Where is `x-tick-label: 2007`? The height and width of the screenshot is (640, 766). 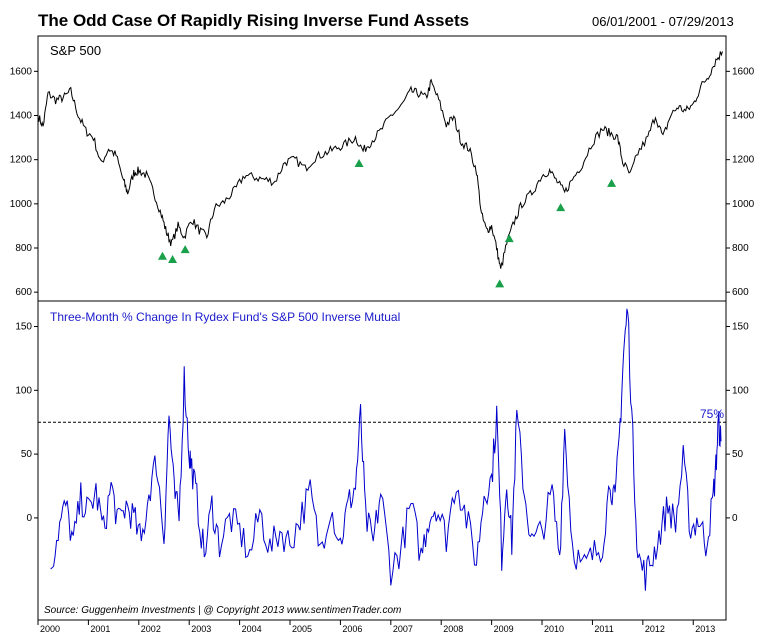 x-tick-label: 2007 is located at coordinates (403, 629).